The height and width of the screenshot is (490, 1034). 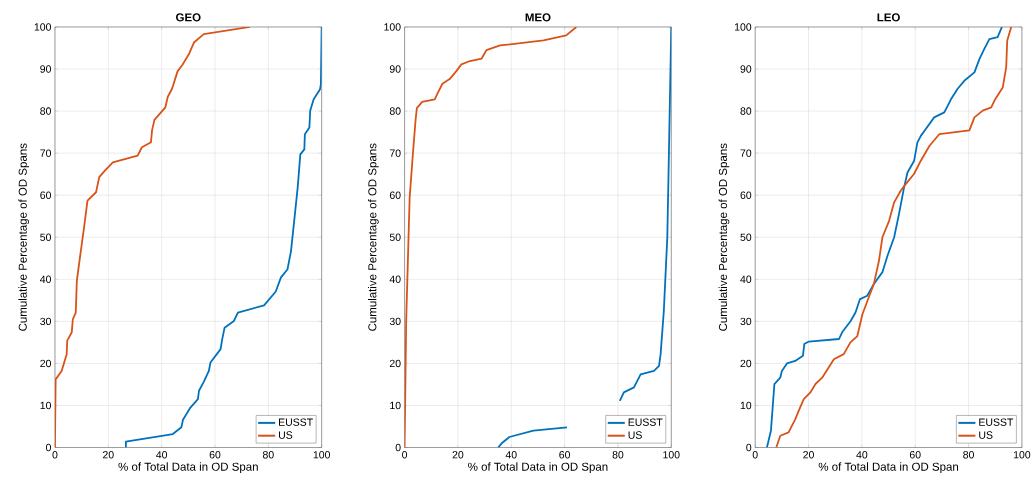 I want to click on chart-title: MEO, so click(x=538, y=17).